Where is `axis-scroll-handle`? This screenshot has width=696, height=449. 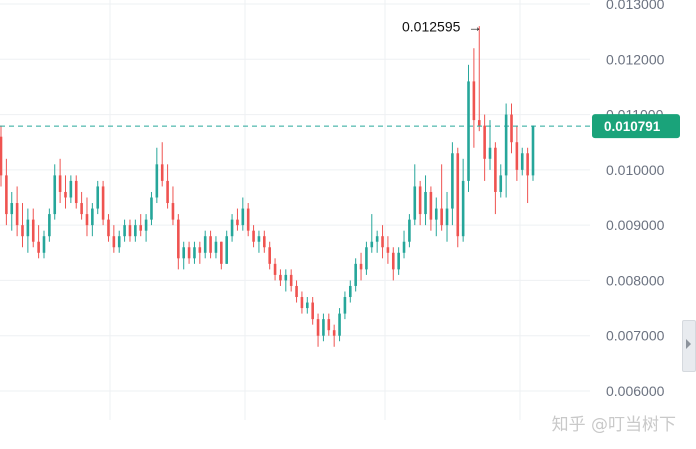 axis-scroll-handle is located at coordinates (689, 346).